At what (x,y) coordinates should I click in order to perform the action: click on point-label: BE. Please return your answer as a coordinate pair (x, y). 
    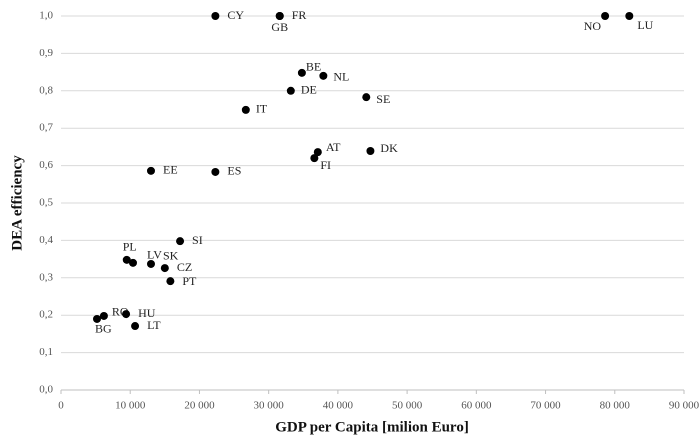
    Looking at the image, I should click on (313, 67).